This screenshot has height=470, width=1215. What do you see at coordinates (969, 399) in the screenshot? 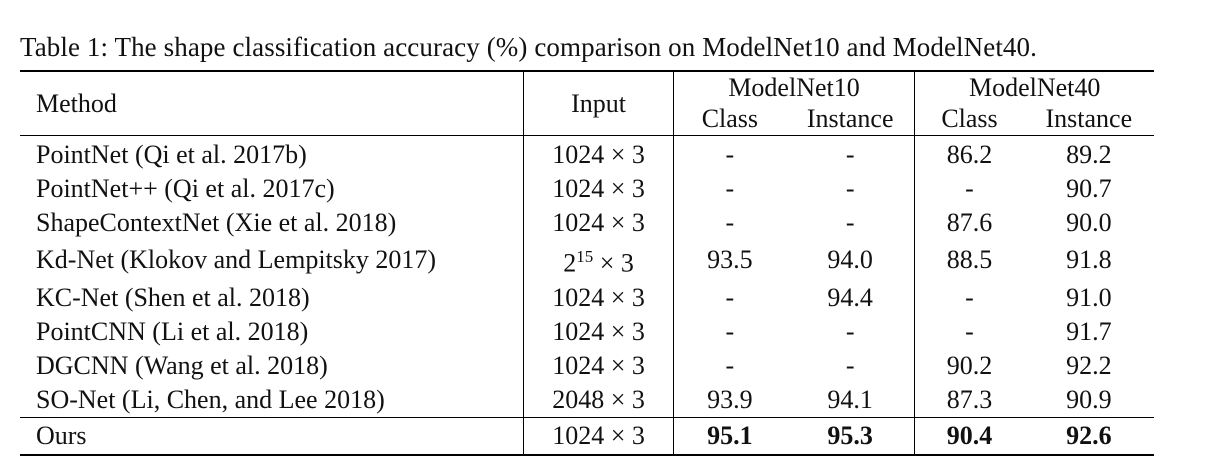
I see `cell-mn40-class: 87.3` at bounding box center [969, 399].